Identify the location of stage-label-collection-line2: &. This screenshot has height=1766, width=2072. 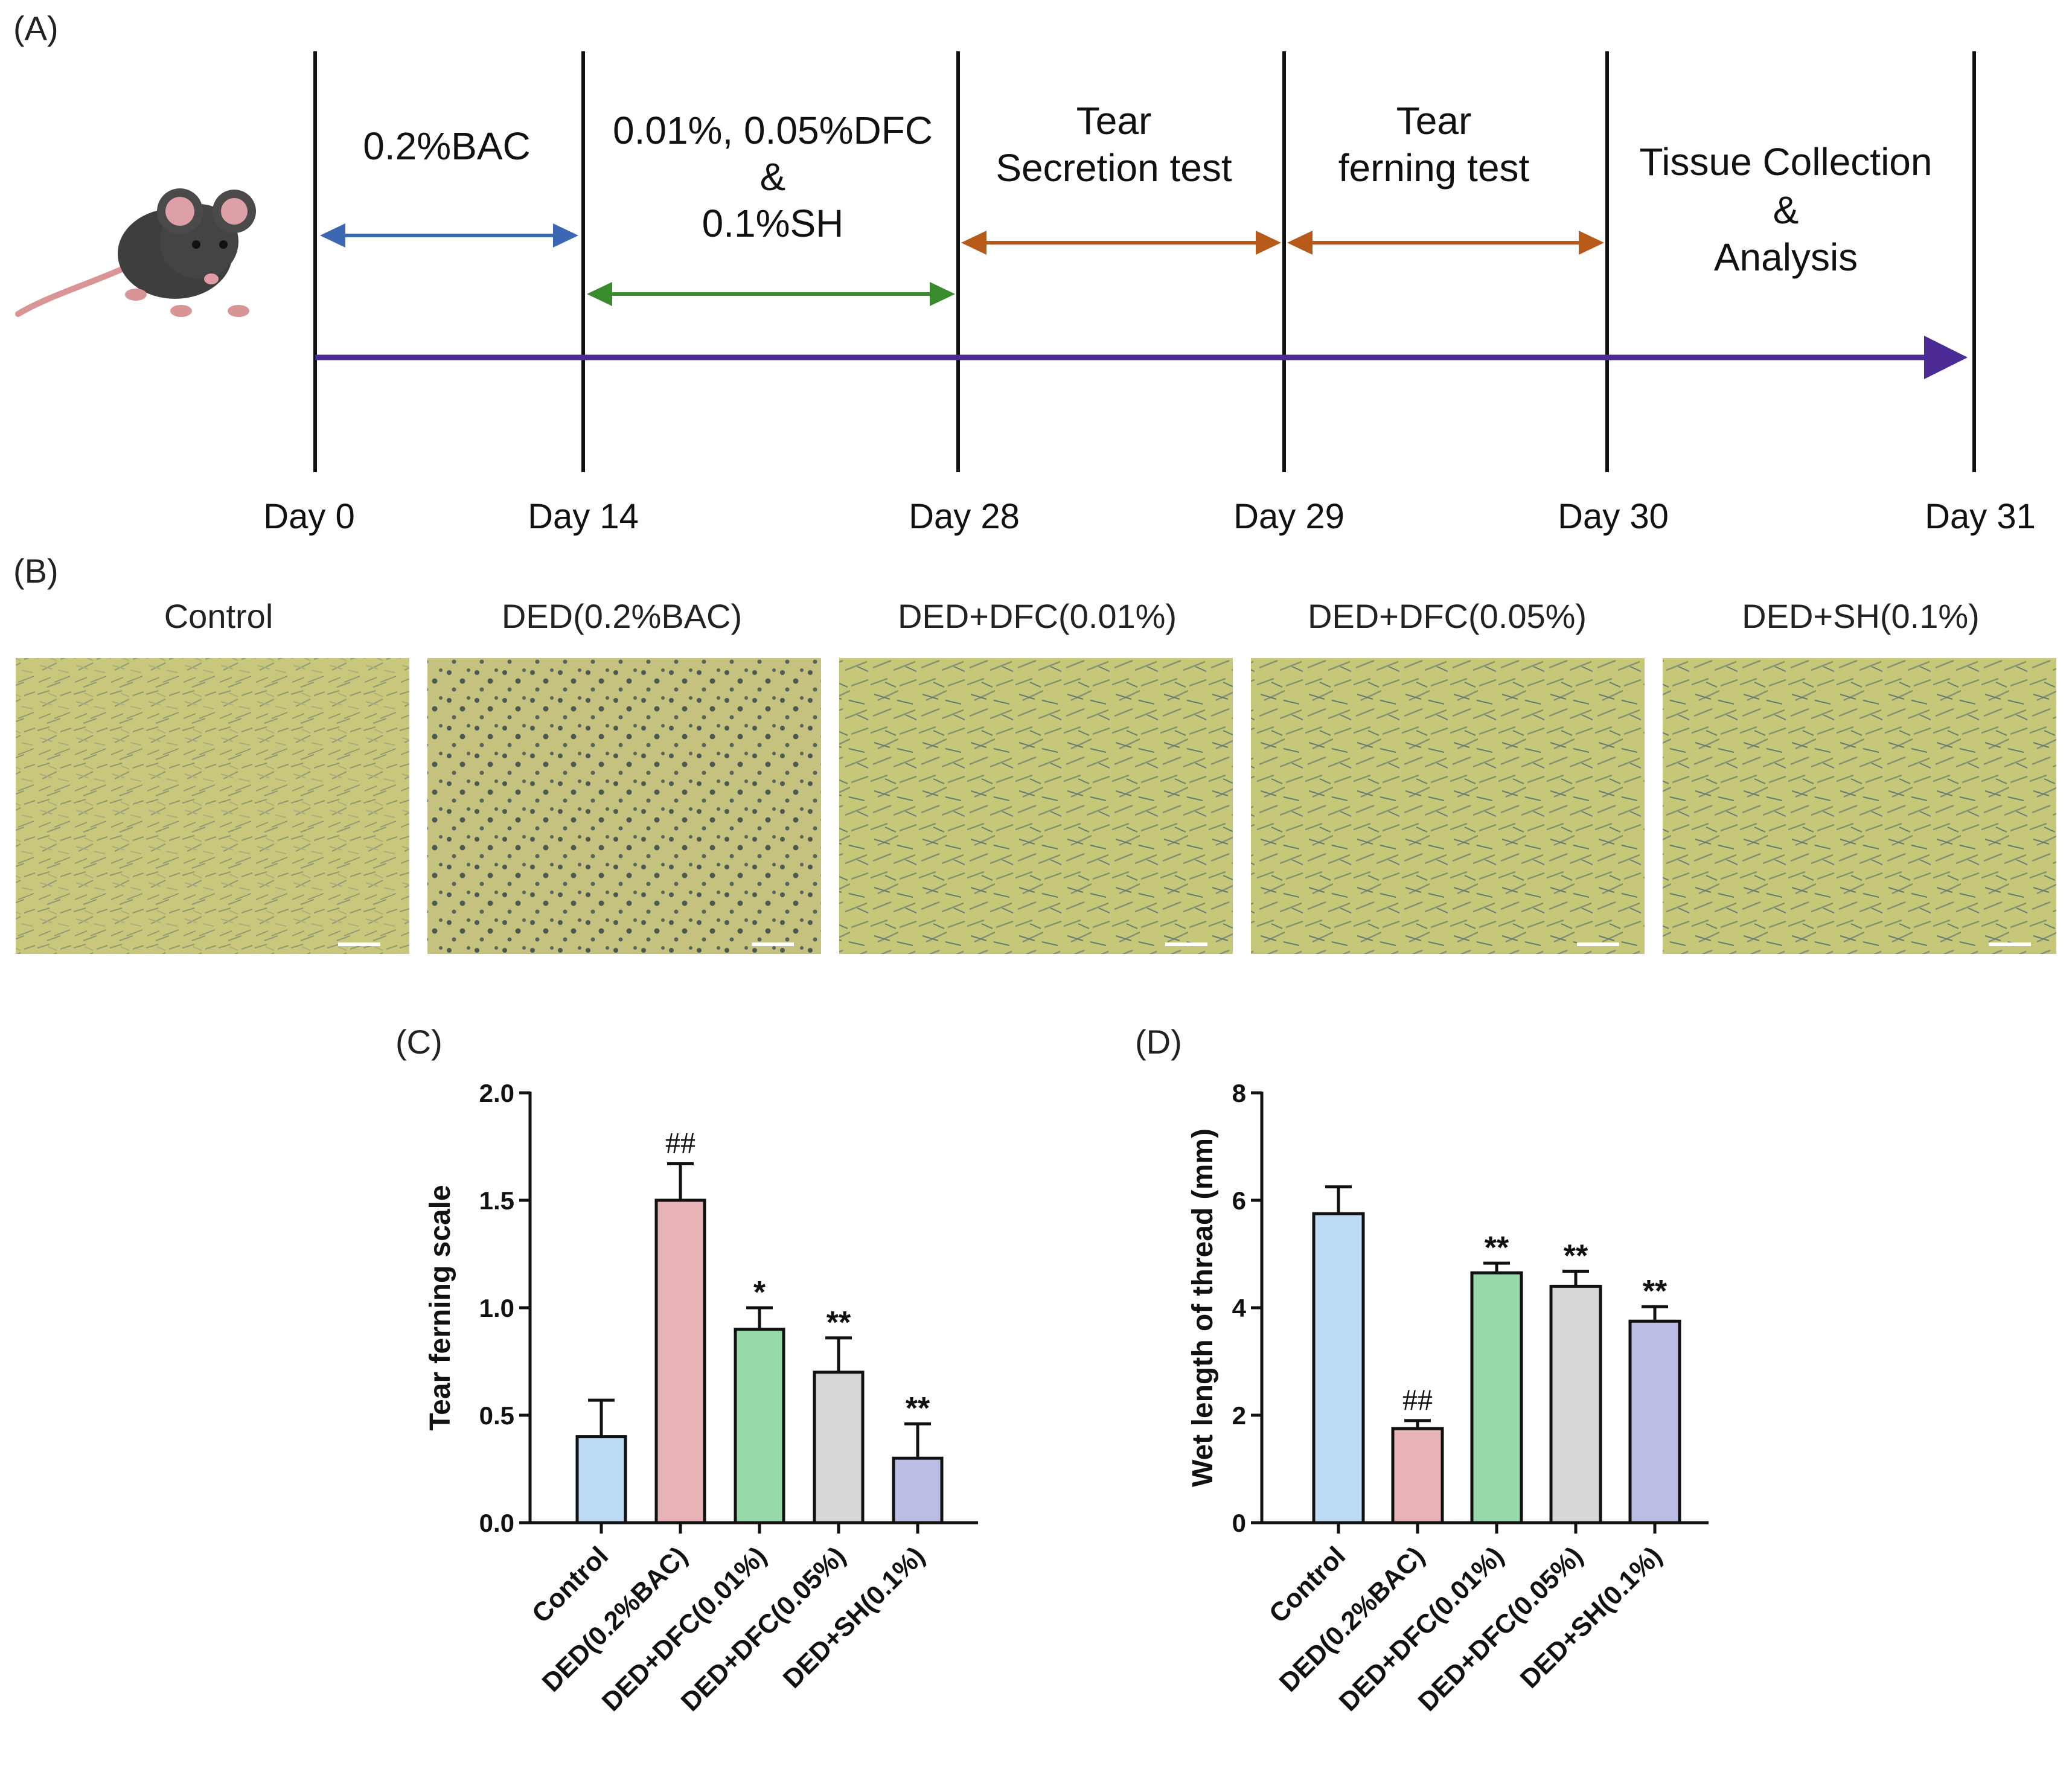
(1786, 210).